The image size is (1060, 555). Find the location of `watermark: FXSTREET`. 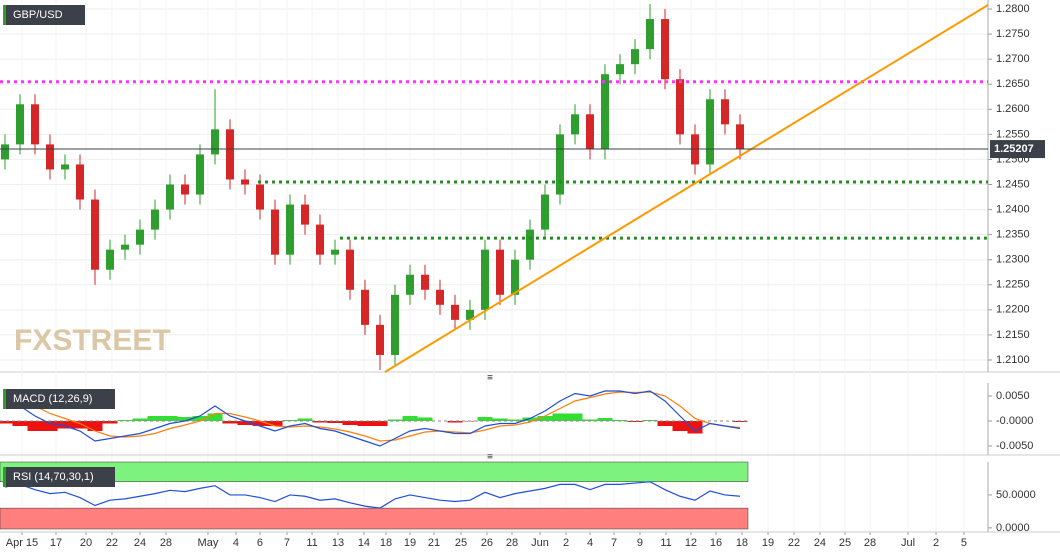

watermark: FXSTREET is located at coordinates (92, 340).